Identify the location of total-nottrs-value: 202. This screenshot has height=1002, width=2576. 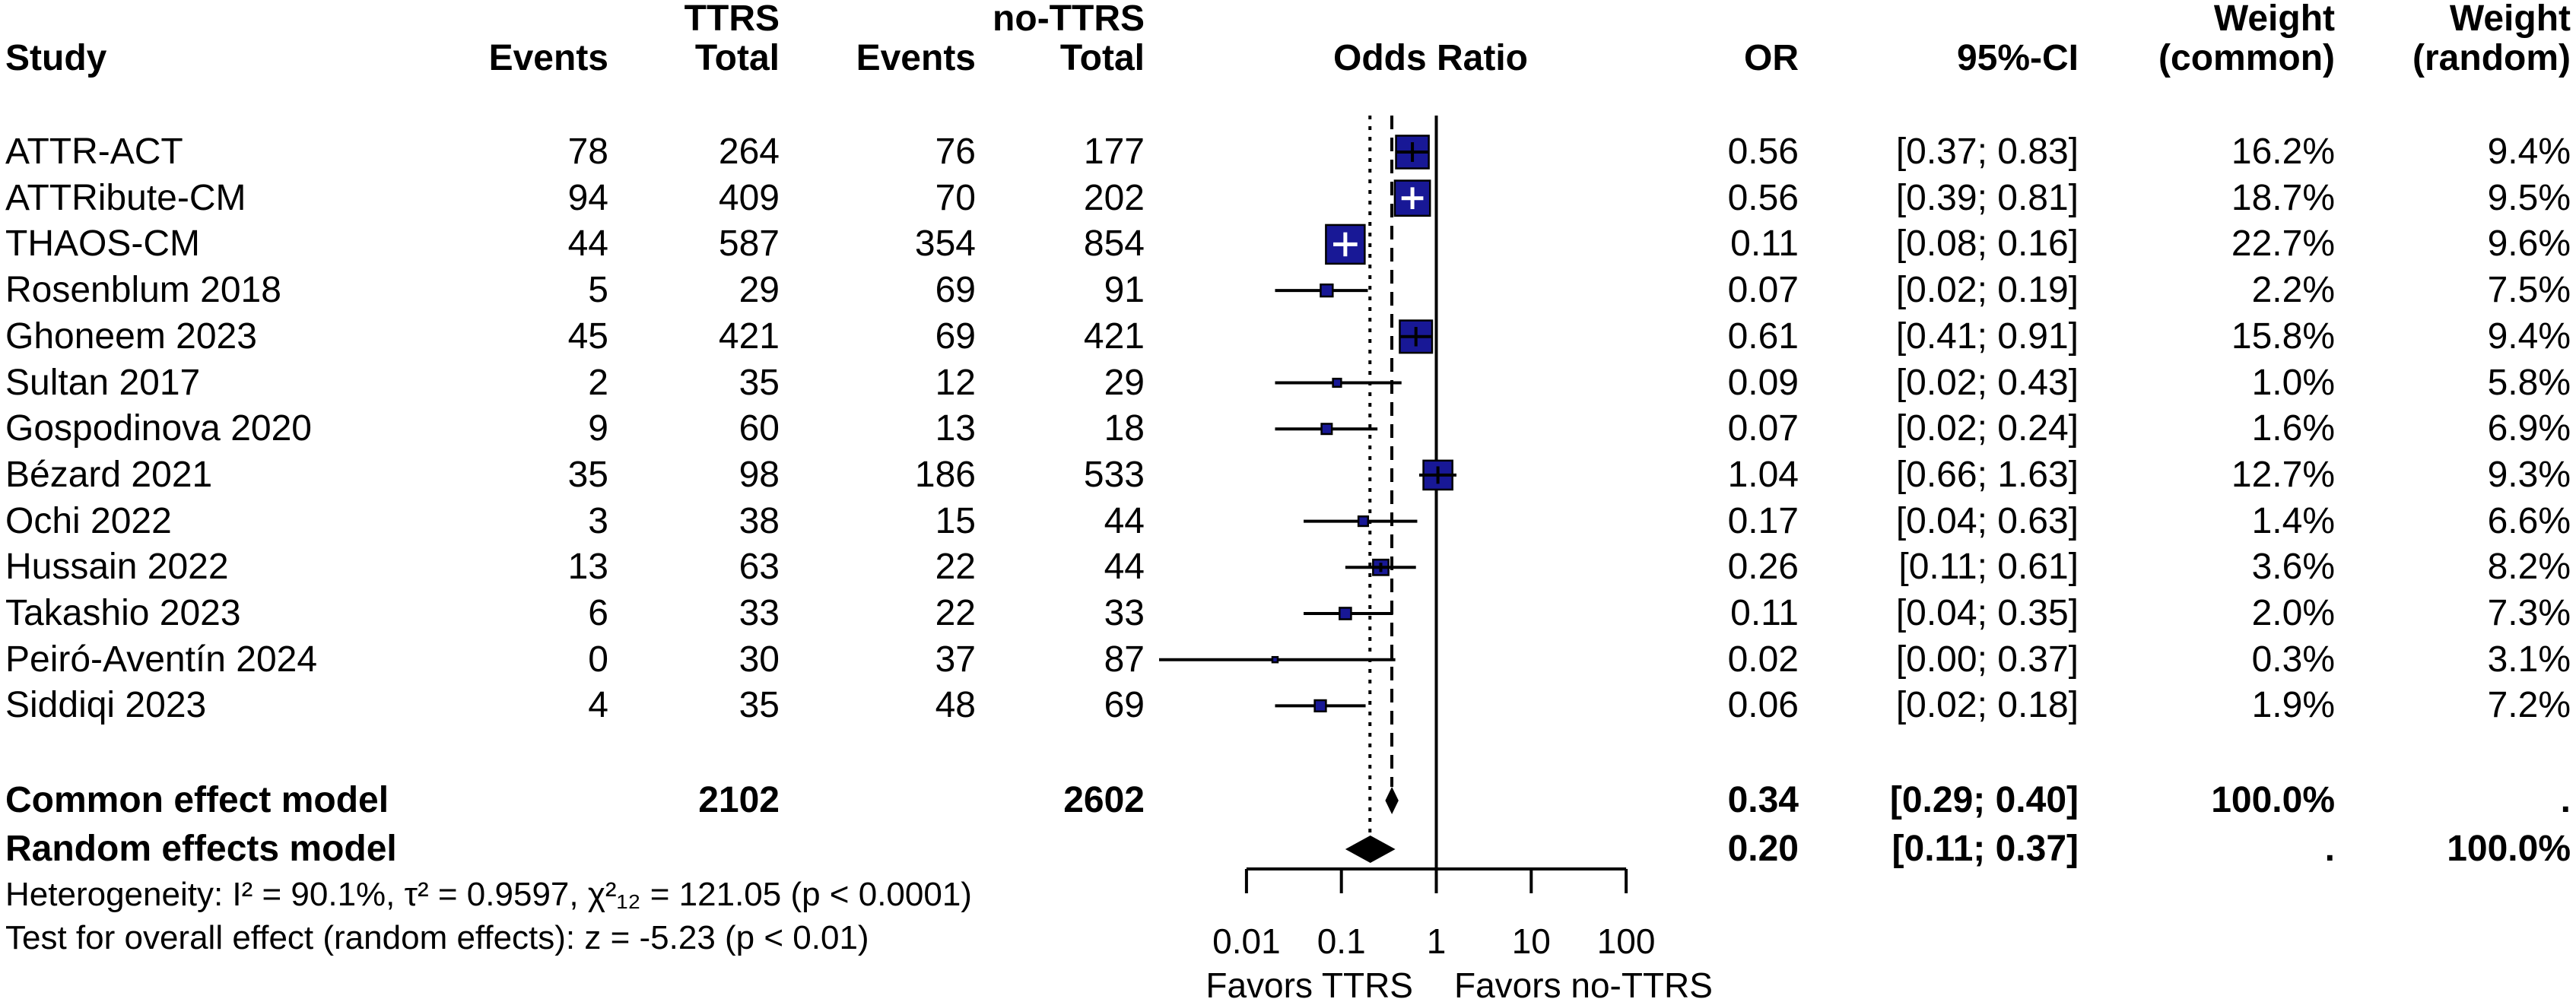
(1114, 198).